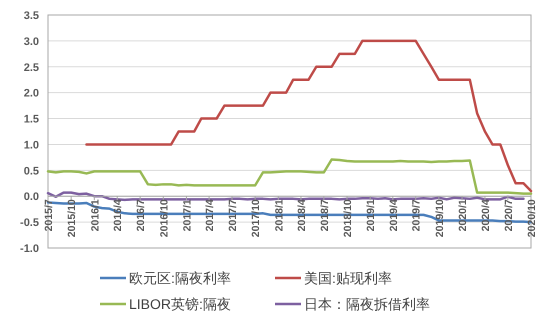 This screenshot has width=550, height=326. Describe the element at coordinates (532, 218) in the screenshot. I see `x-tick-label: 2020/10` at that location.